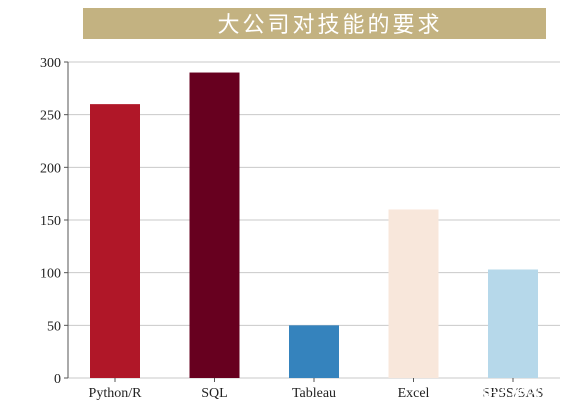 This screenshot has height=416, width=586. What do you see at coordinates (50, 221) in the screenshot?
I see `y-tick-label: 150` at bounding box center [50, 221].